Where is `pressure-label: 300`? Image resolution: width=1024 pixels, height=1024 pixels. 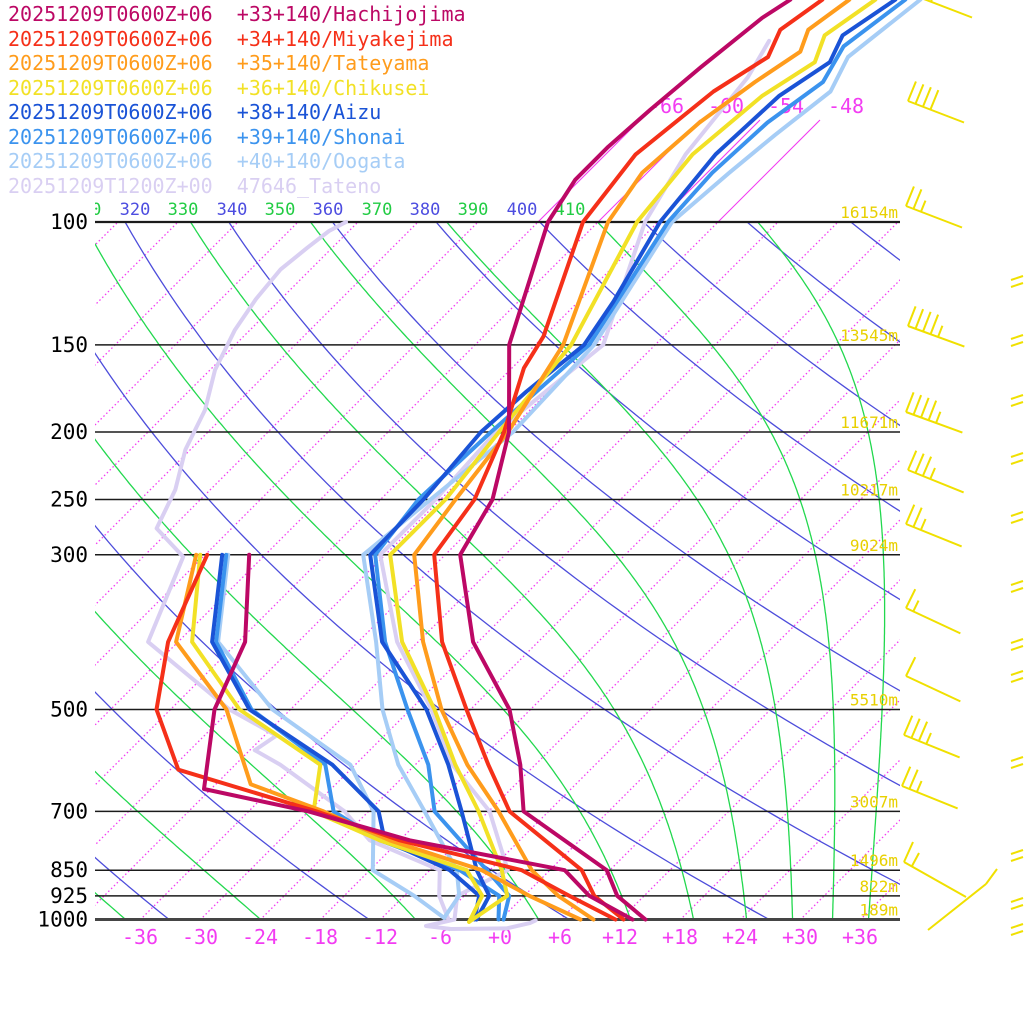 pressure-label: 300 is located at coordinates (69, 555).